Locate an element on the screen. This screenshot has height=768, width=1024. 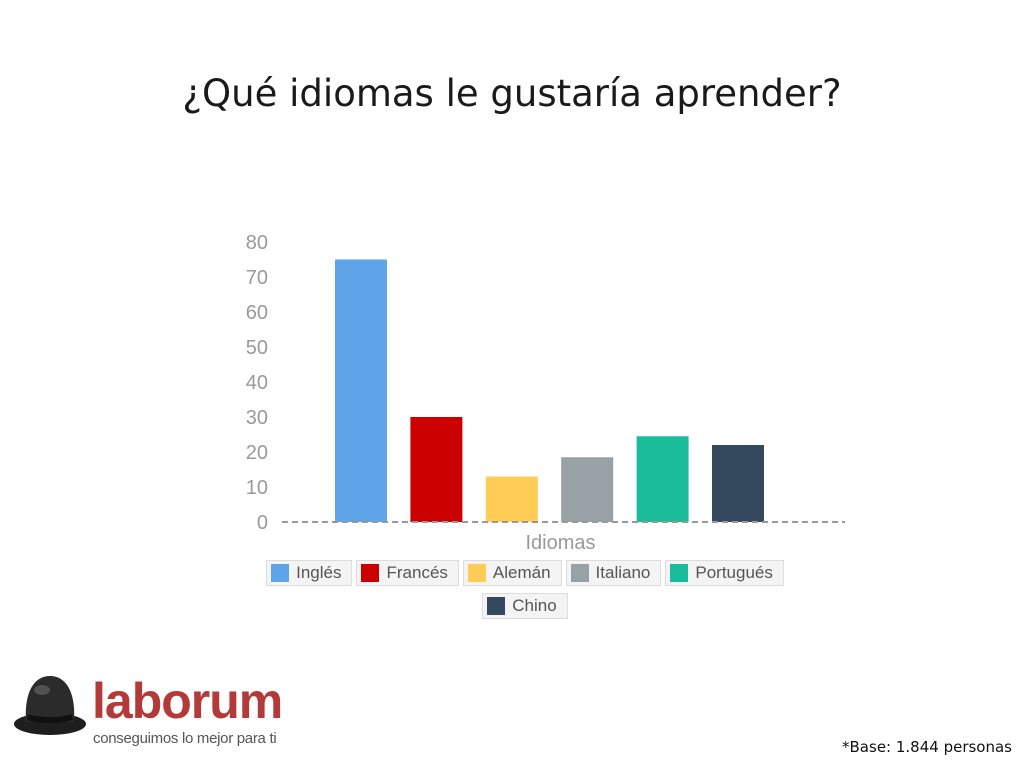
legend-row: Chino is located at coordinates (525, 606).